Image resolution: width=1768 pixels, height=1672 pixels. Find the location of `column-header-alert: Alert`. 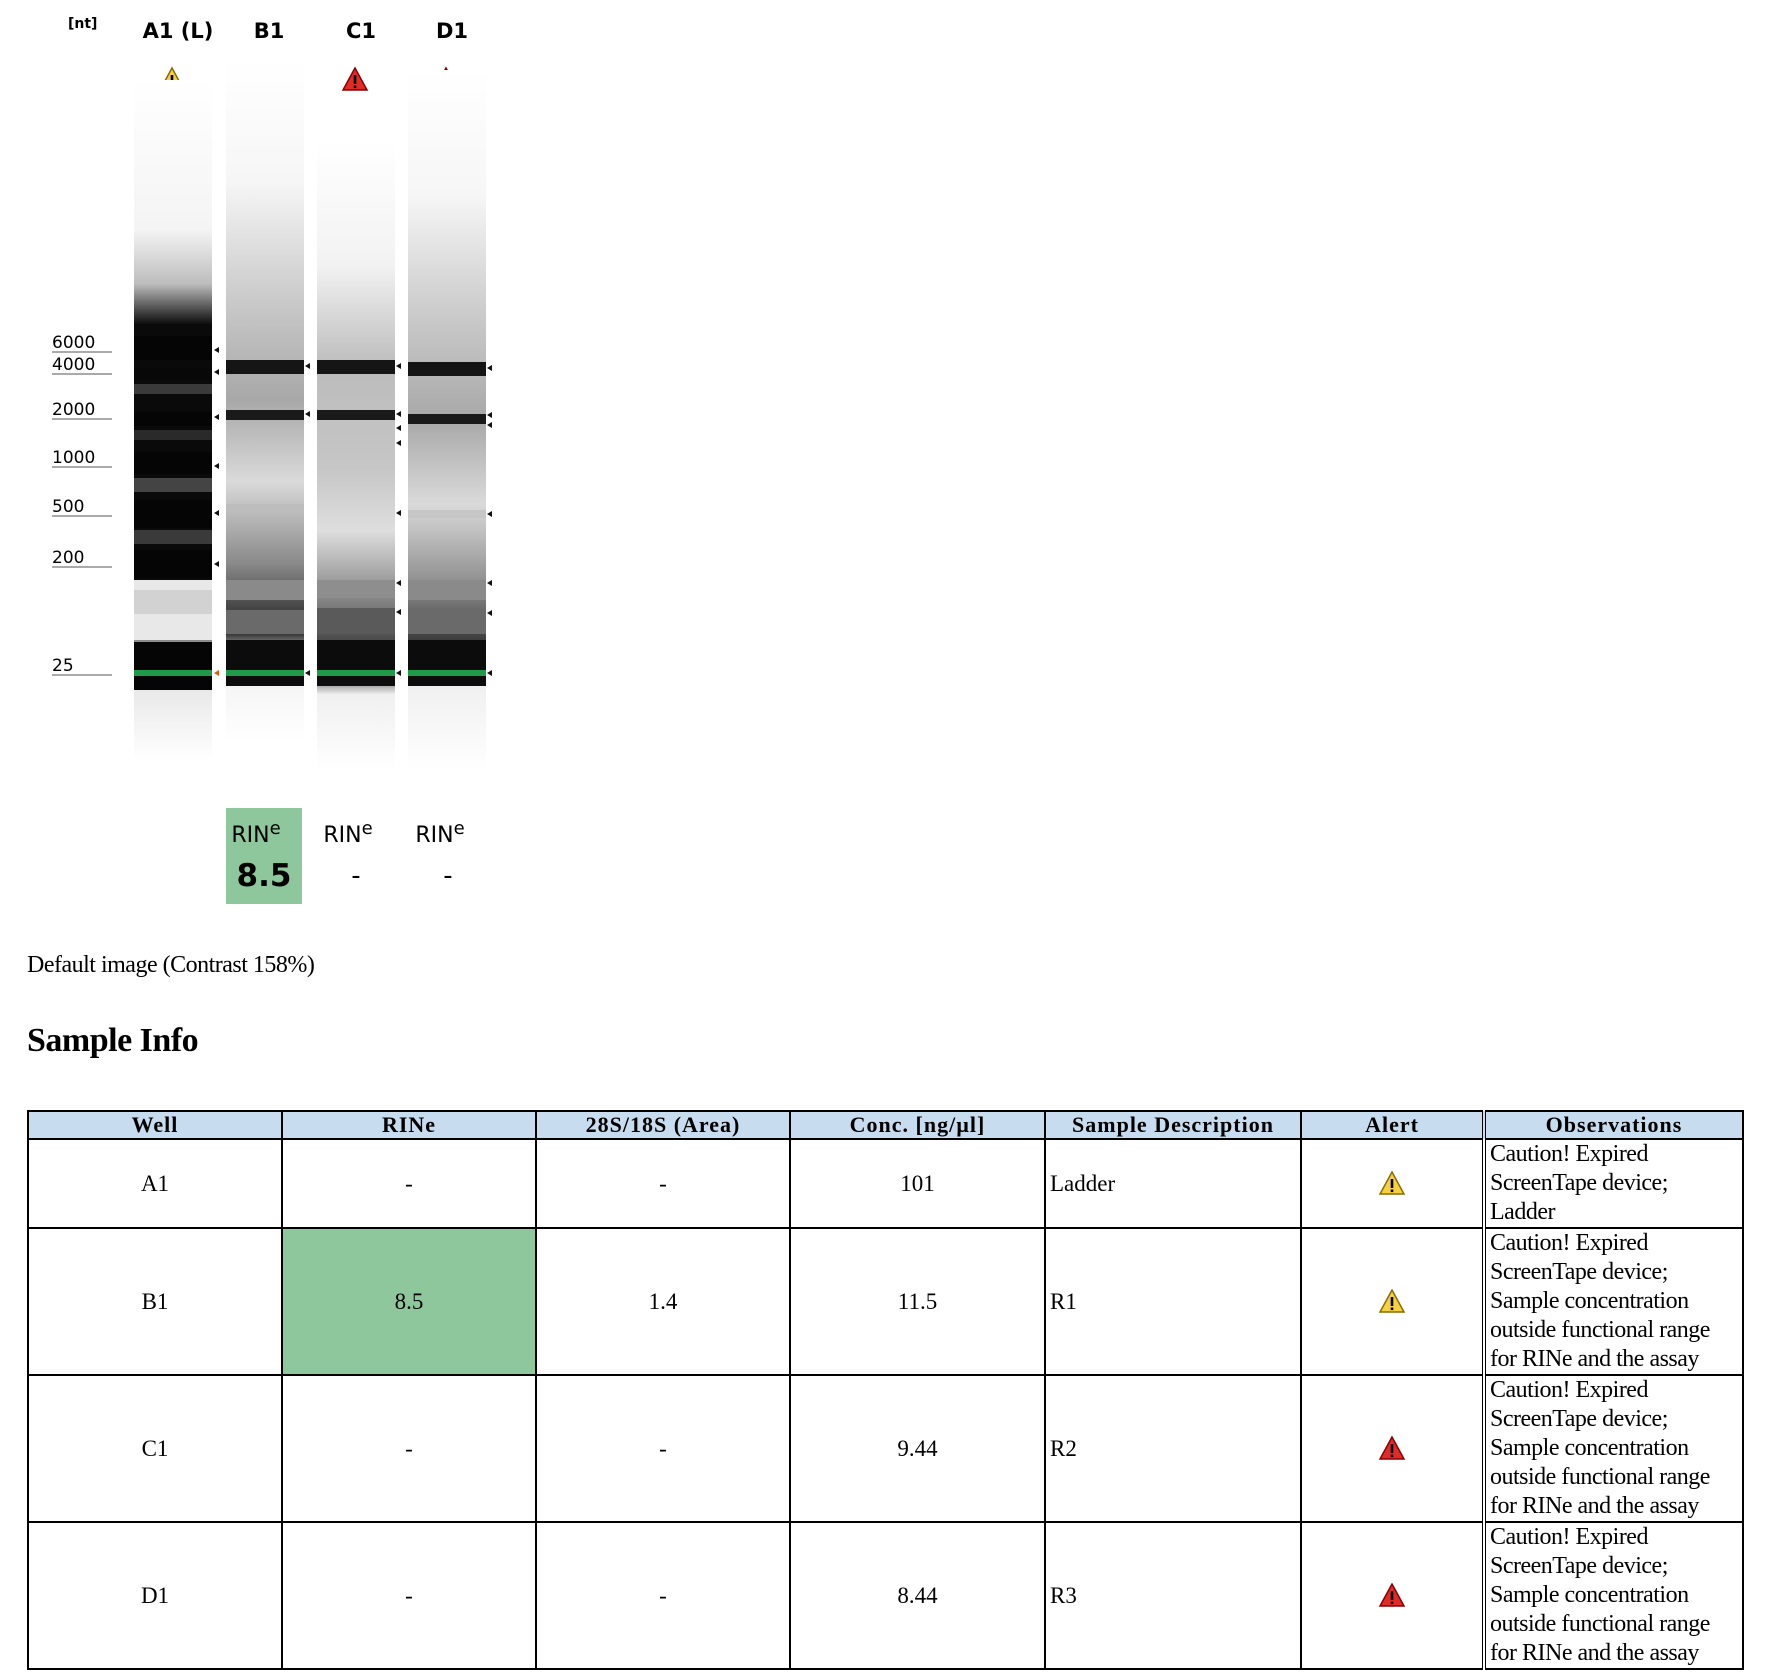

column-header-alert: Alert is located at coordinates (1392, 1125).